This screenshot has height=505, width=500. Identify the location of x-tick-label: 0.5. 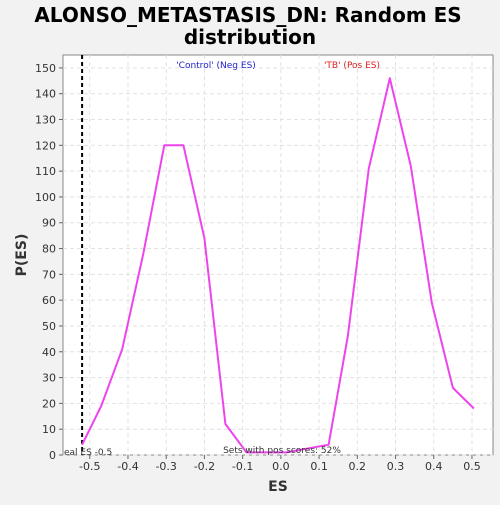
(472, 466).